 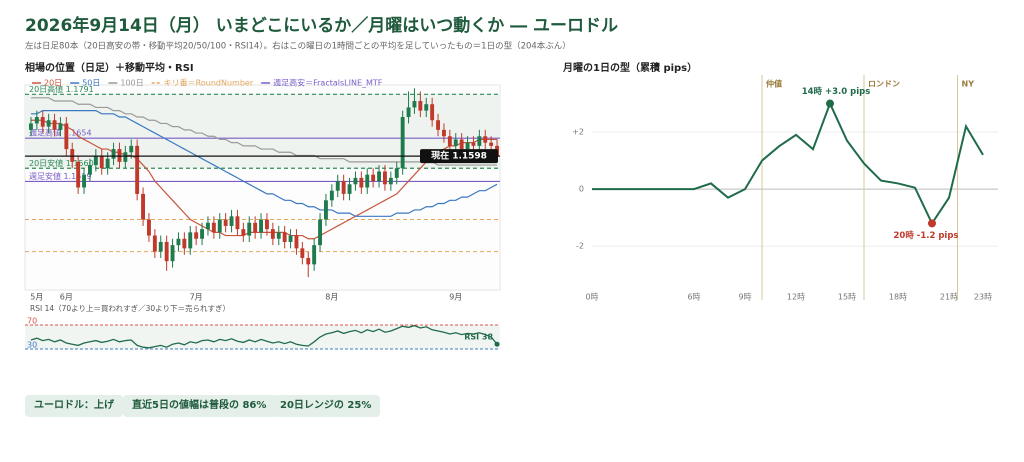 What do you see at coordinates (629, 67) in the screenshot?
I see `panel-title: 月曜の1日の型（累積 pips）` at bounding box center [629, 67].